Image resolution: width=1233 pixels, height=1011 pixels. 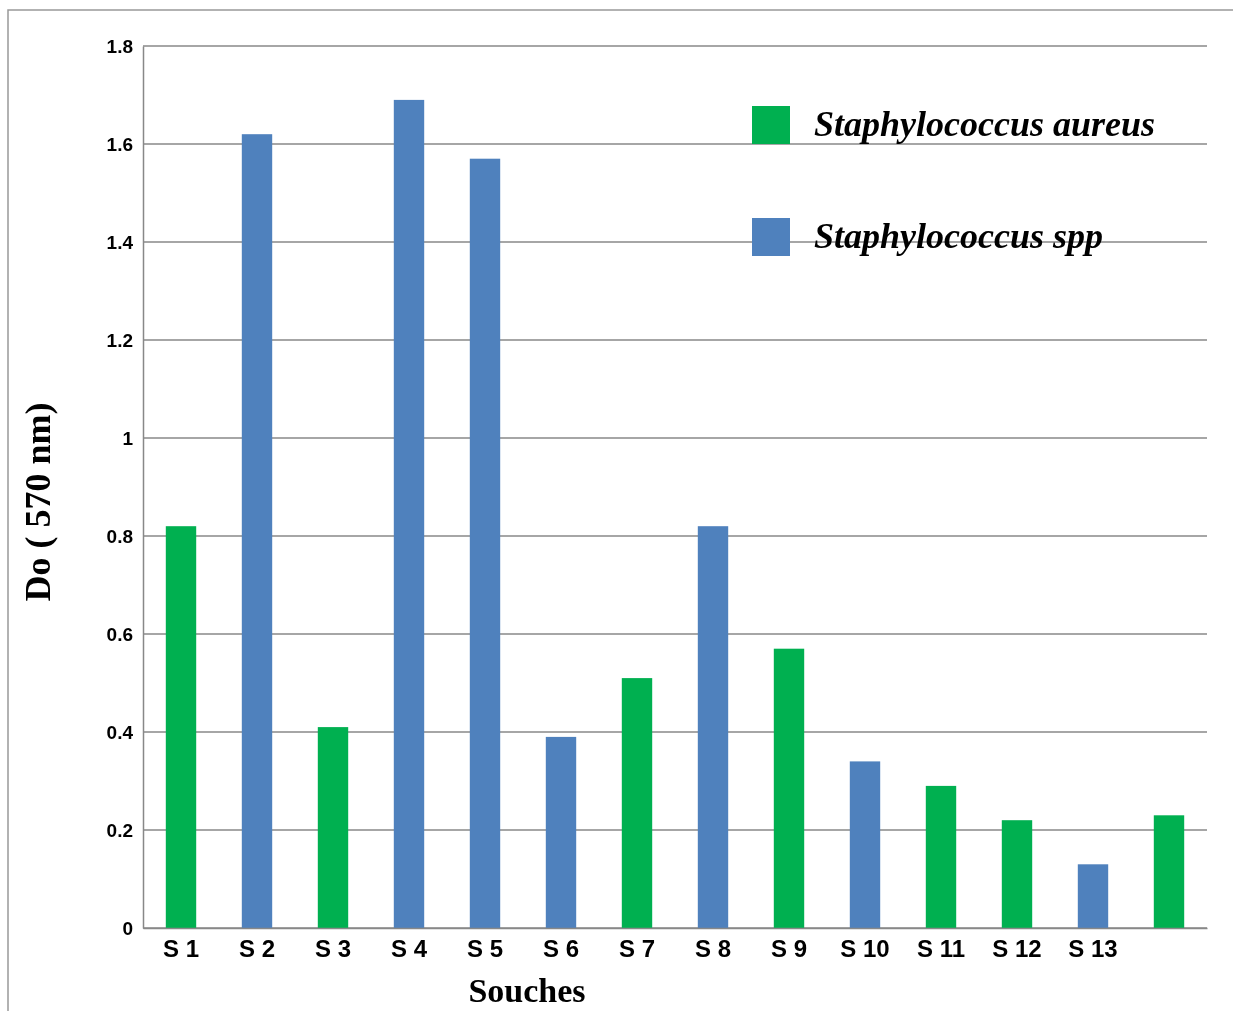 I want to click on x-tick-label: S 6, so click(x=561, y=949).